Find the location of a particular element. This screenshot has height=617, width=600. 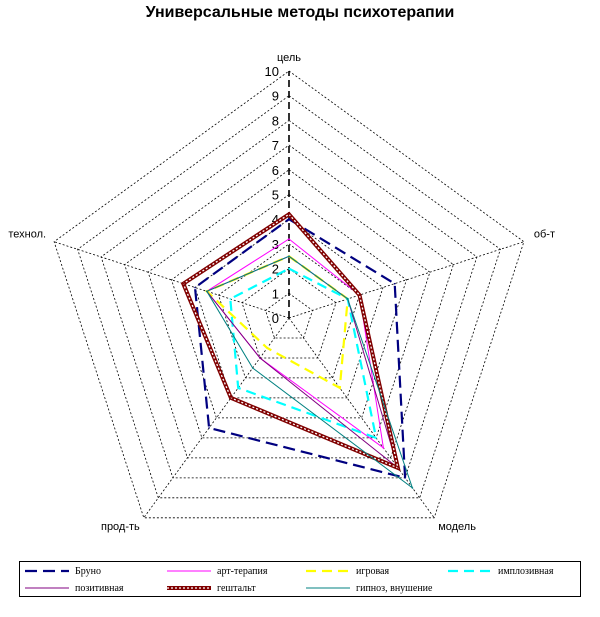

tick-label-6: 6 is located at coordinates (275, 170).